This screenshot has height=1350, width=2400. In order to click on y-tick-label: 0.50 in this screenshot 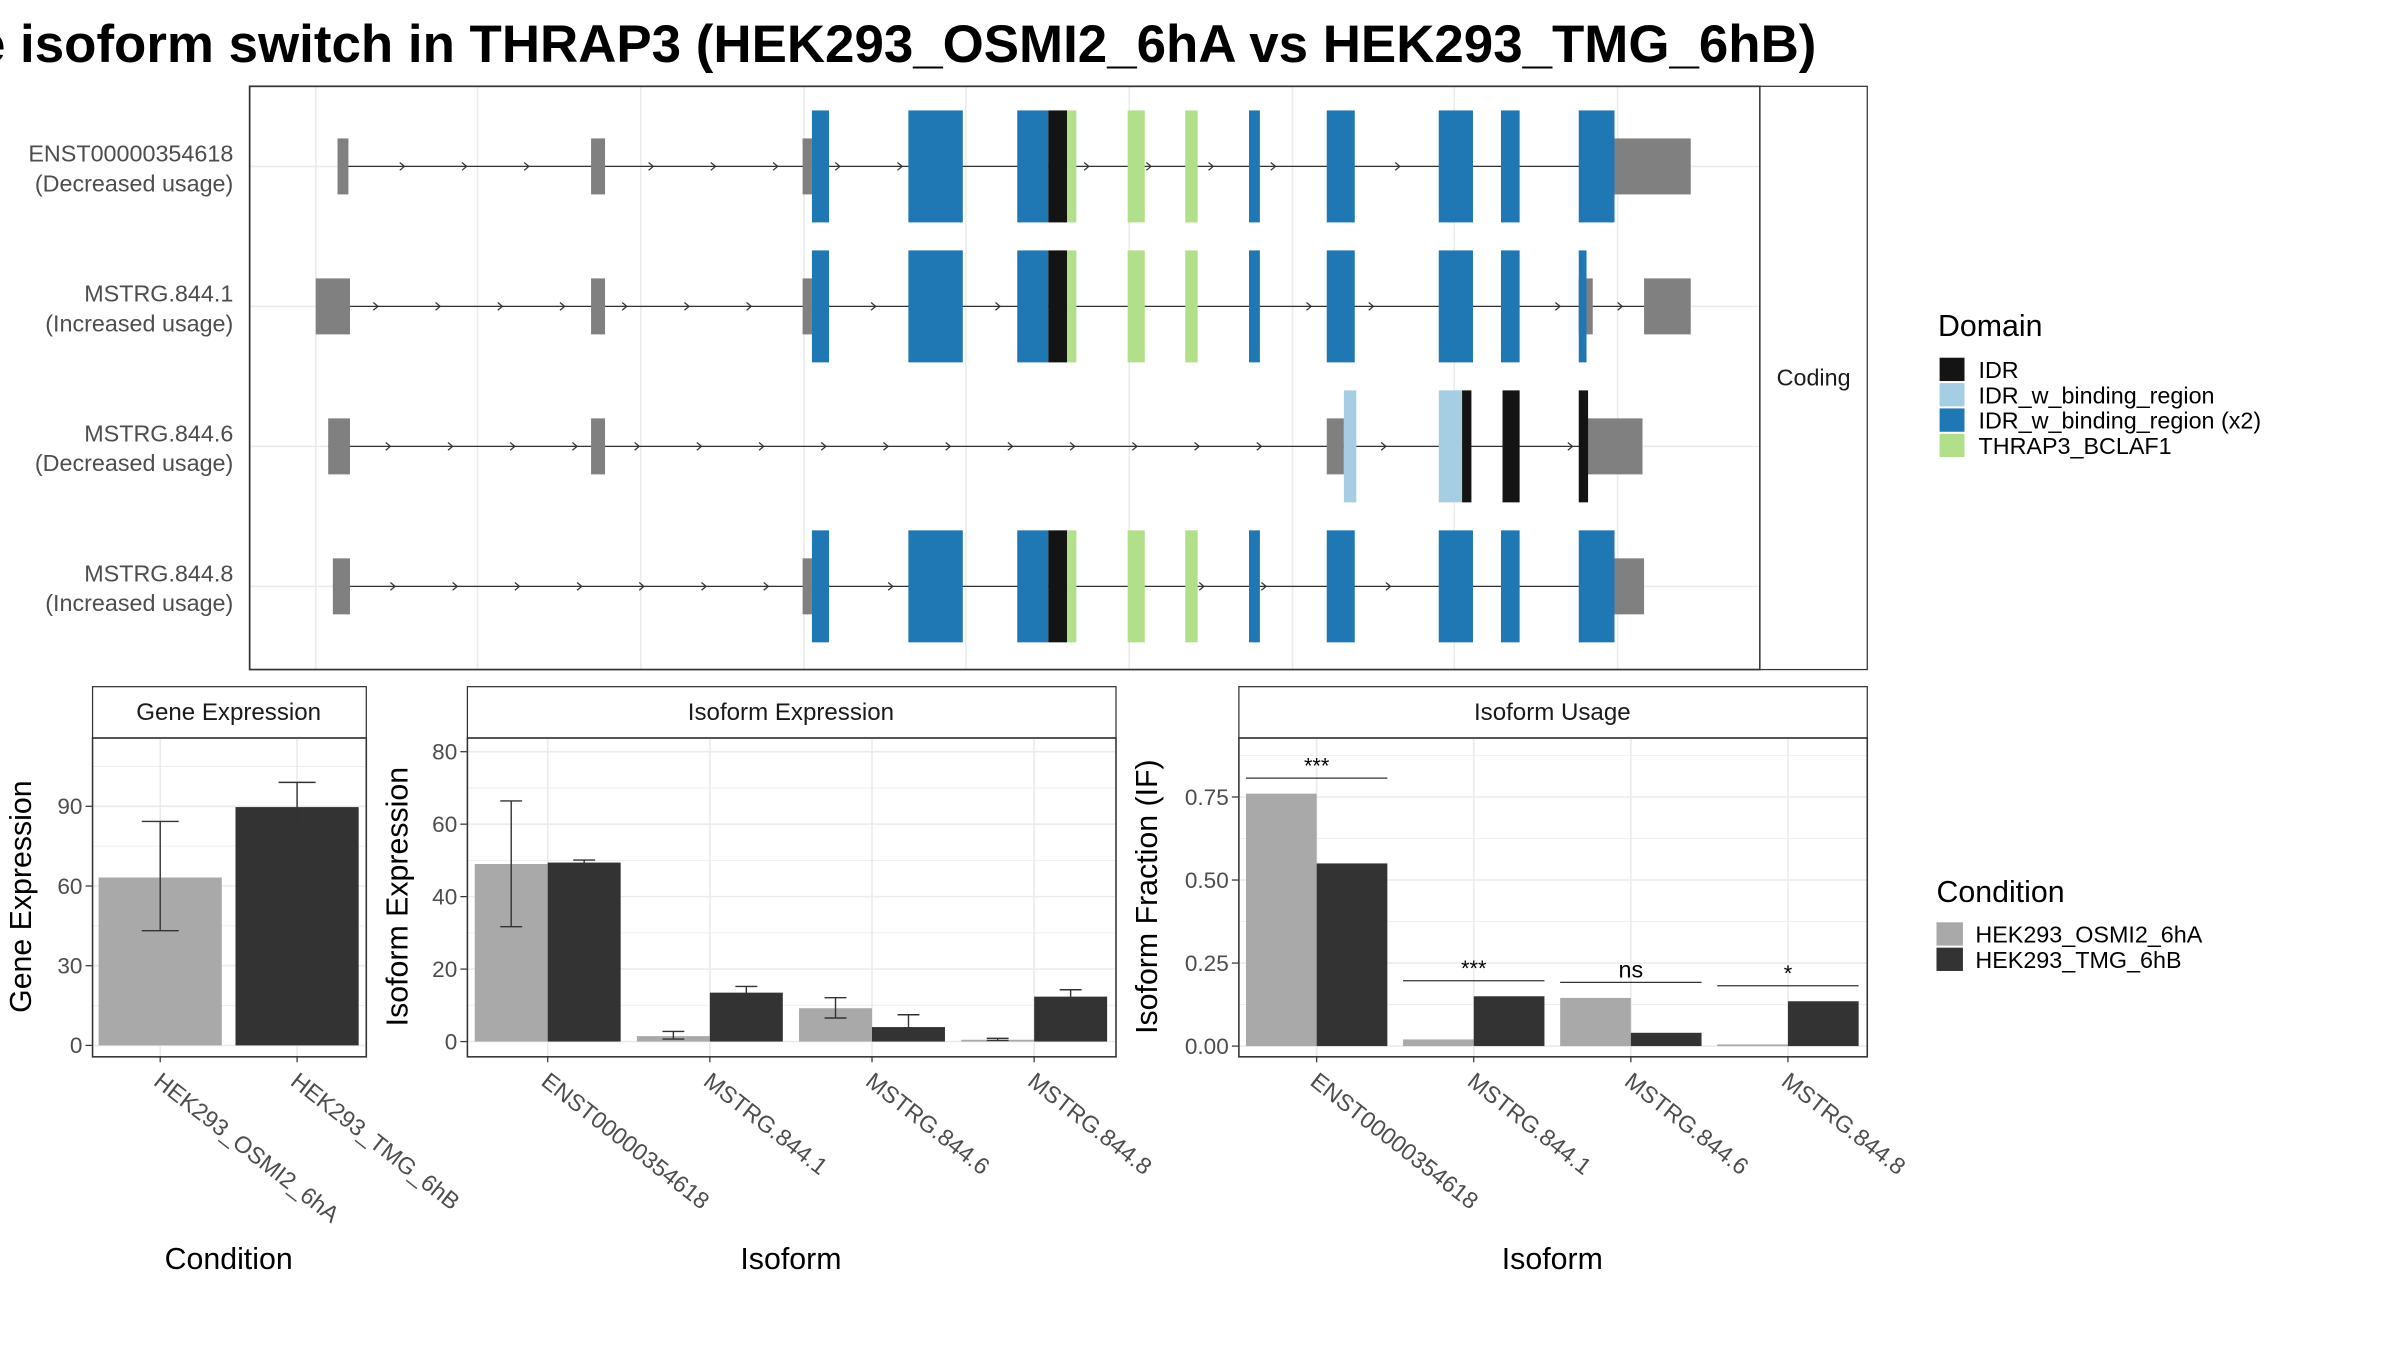, I will do `click(1207, 880)`.